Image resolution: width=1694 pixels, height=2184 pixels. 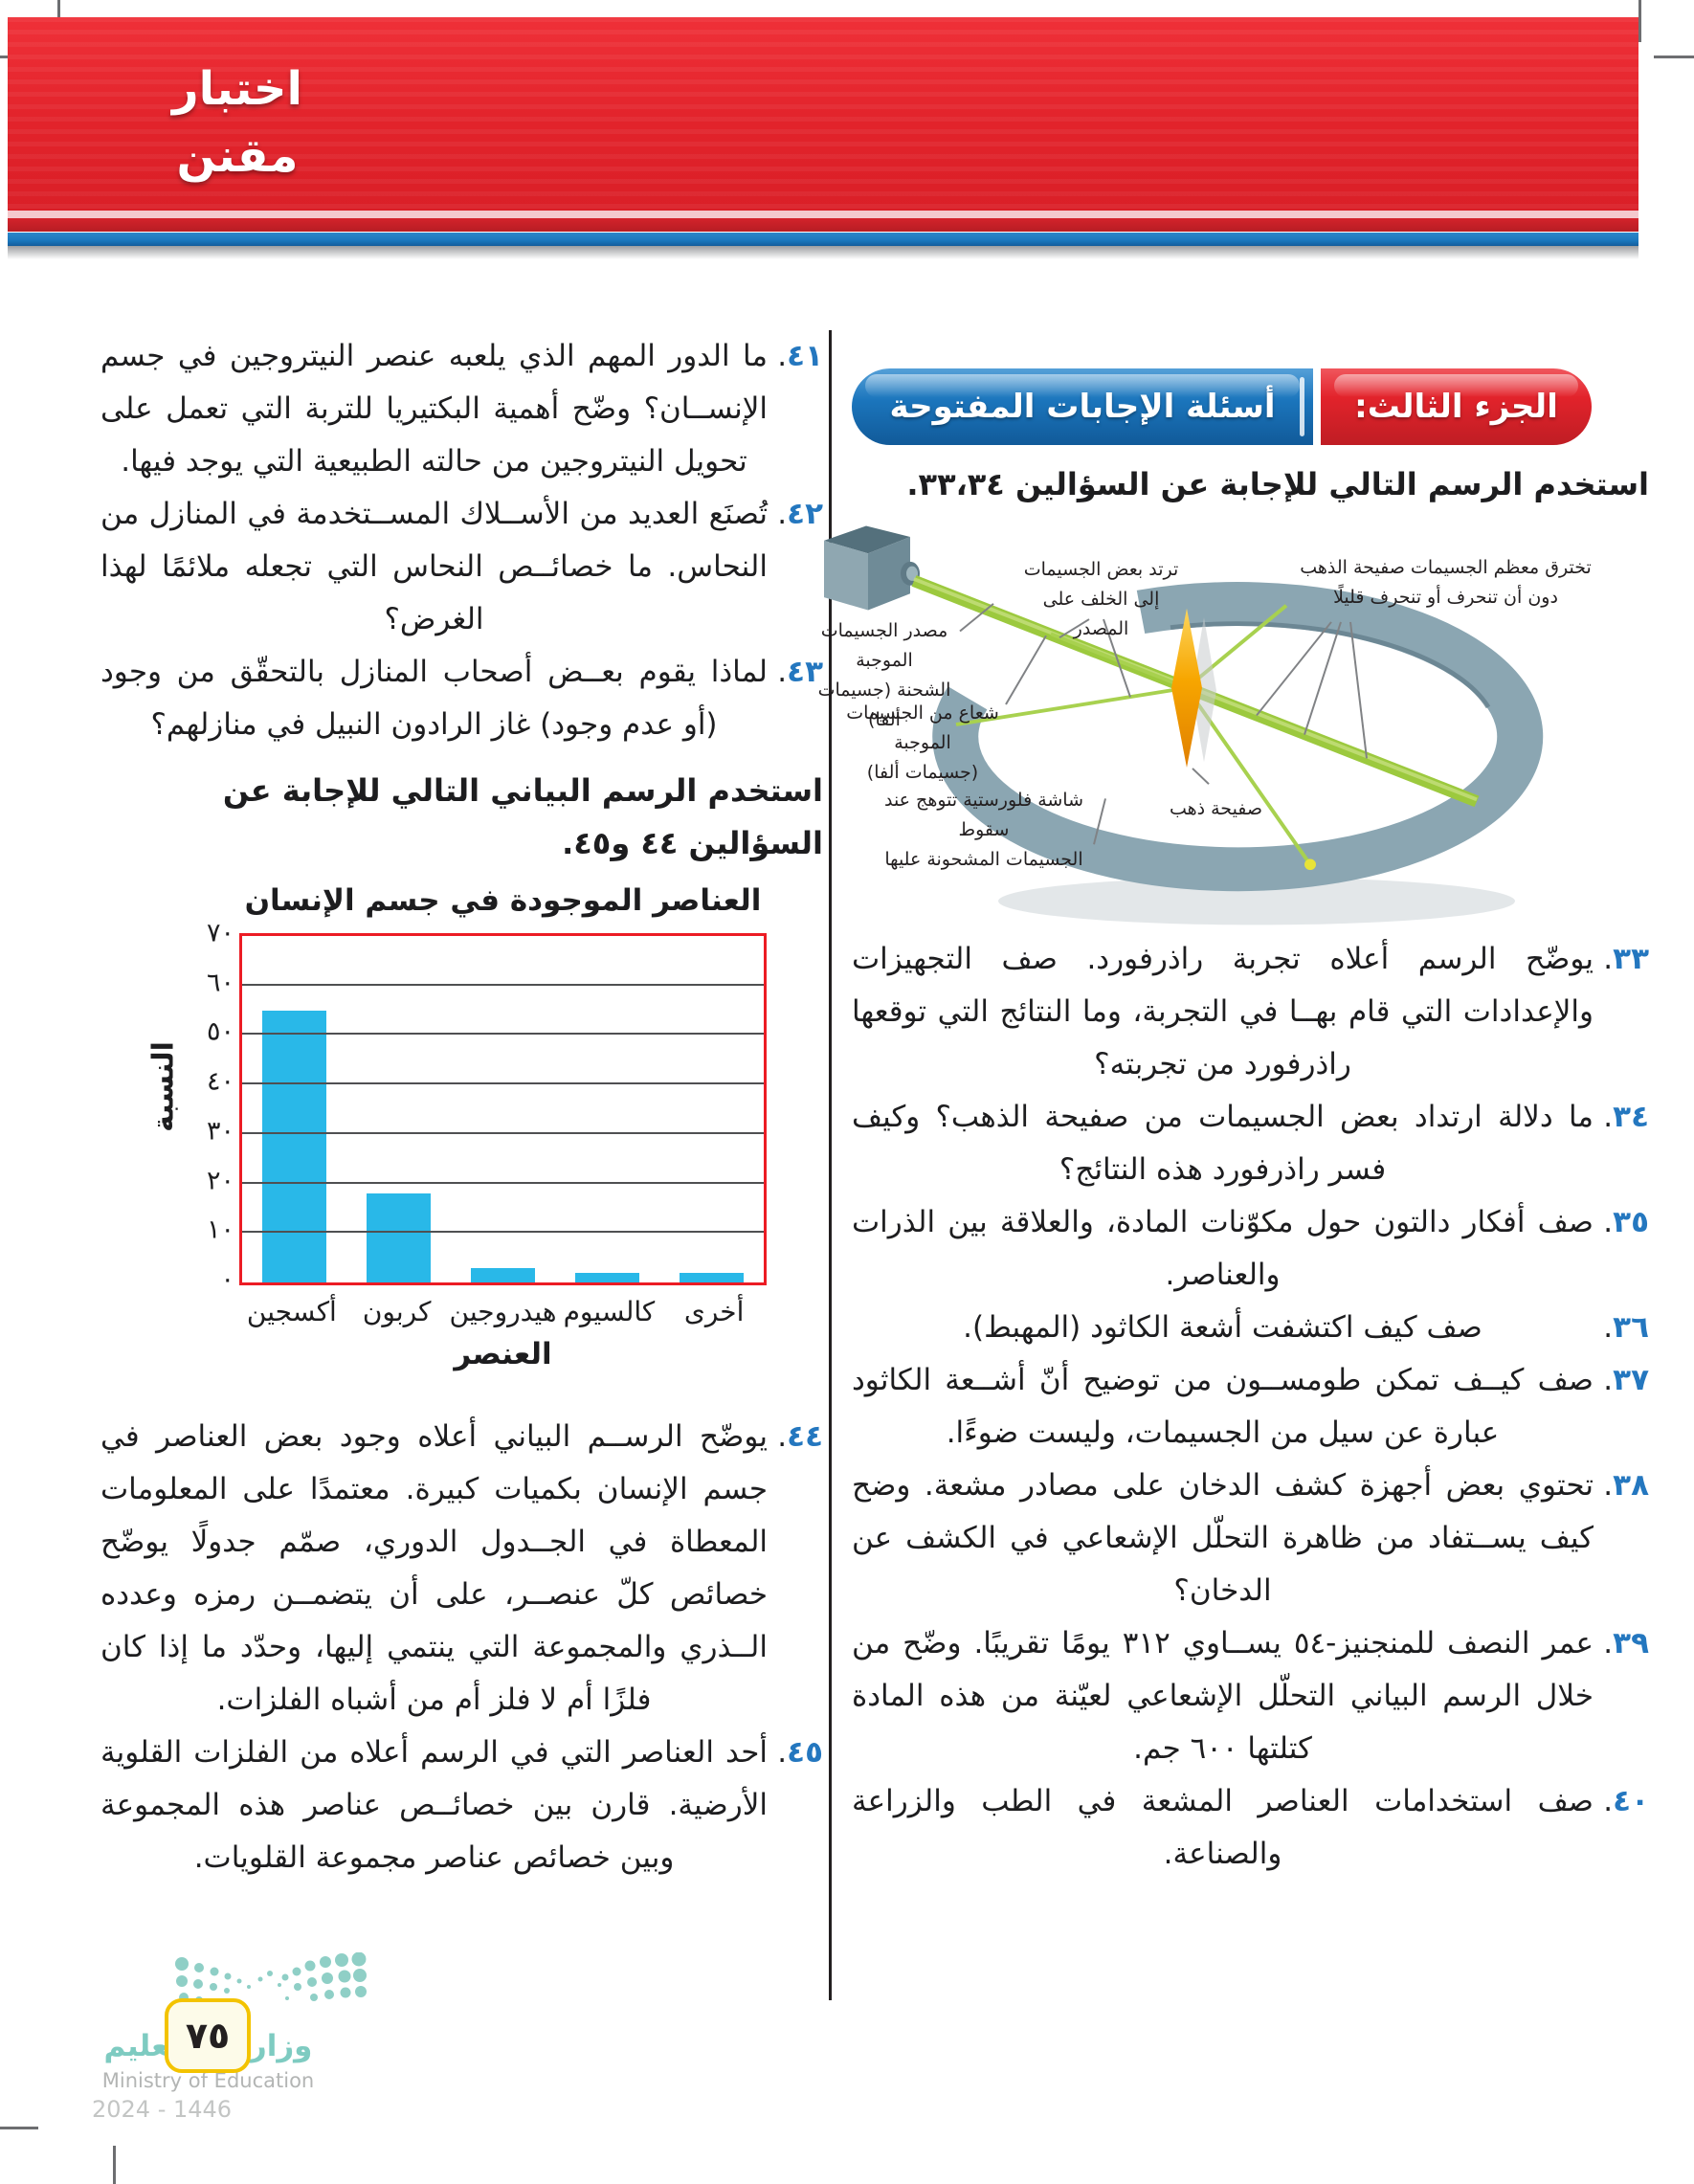 What do you see at coordinates (291, 1312) in the screenshot?
I see `xlabel-أكسجين: أكسجين` at bounding box center [291, 1312].